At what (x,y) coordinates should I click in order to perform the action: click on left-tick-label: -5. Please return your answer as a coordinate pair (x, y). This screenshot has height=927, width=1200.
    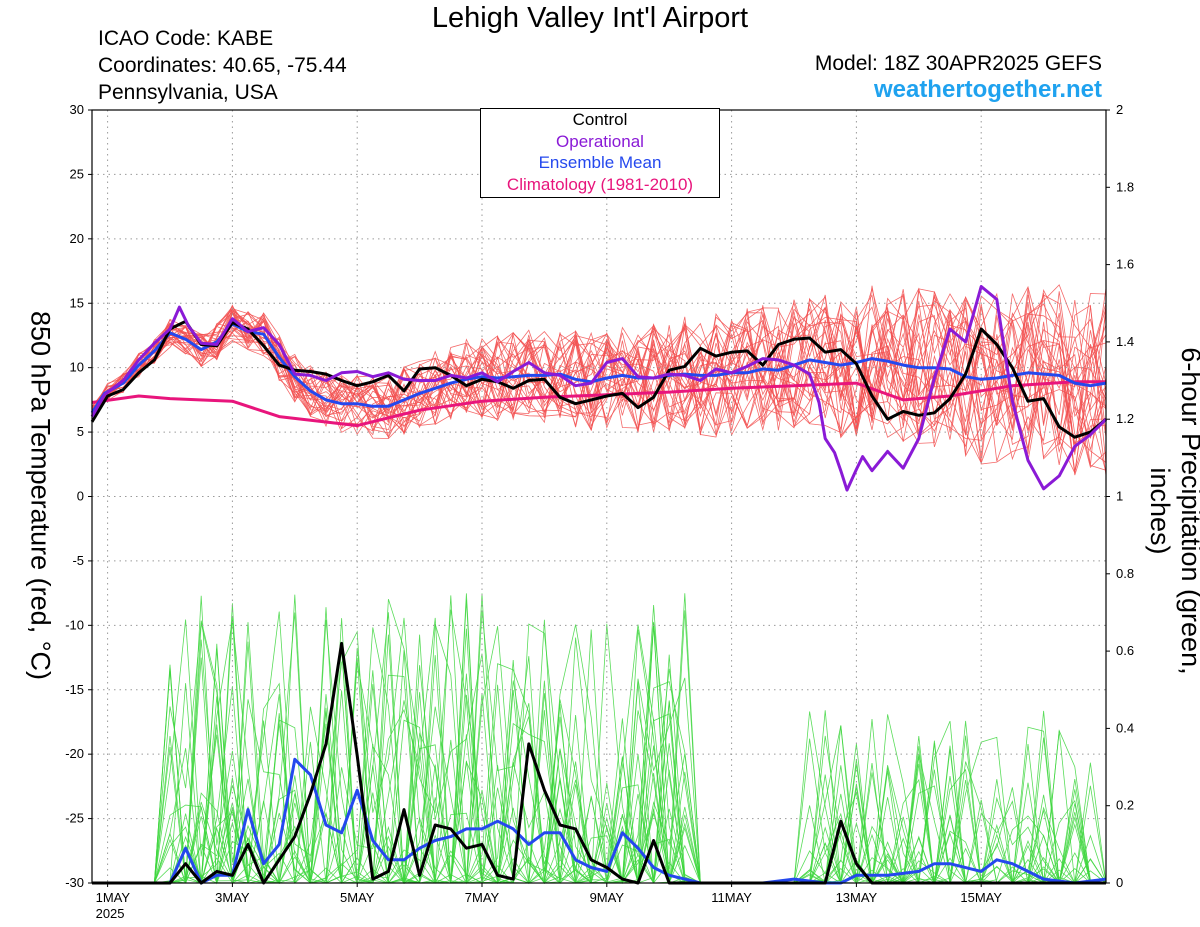
    Looking at the image, I should click on (78, 560).